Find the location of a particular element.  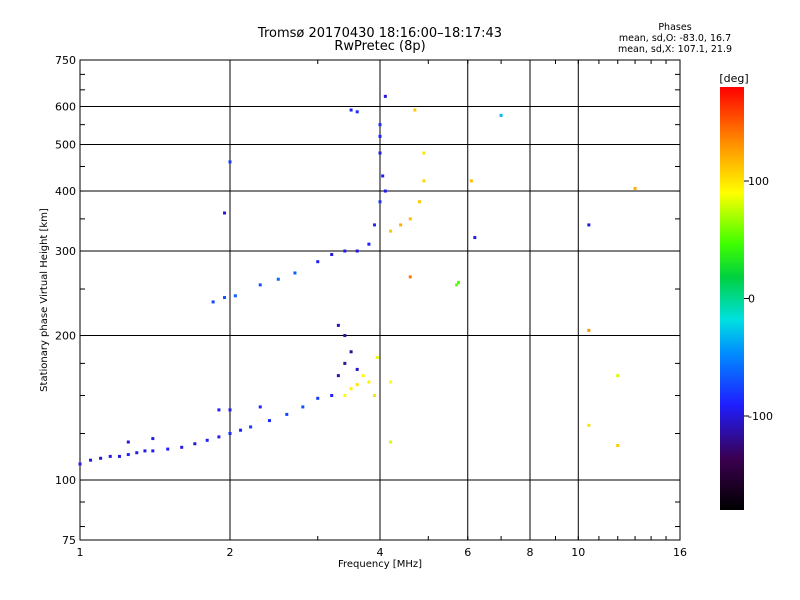

y-axis-label: Stationary phase Virtual Height [km] is located at coordinates (44, 300).